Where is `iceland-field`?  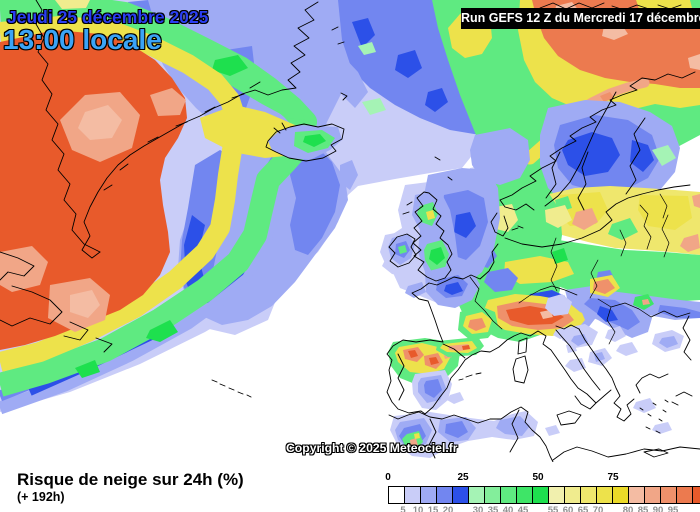
iceland-field is located at coordinates (305, 142).